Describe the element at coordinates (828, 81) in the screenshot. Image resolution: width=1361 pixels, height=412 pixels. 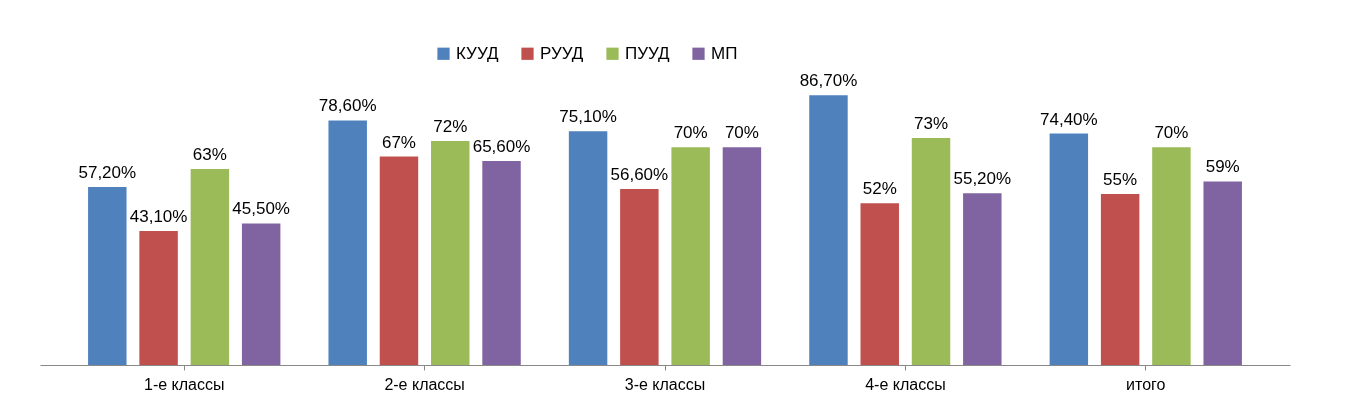
I see `data-label: 86,70%` at that location.